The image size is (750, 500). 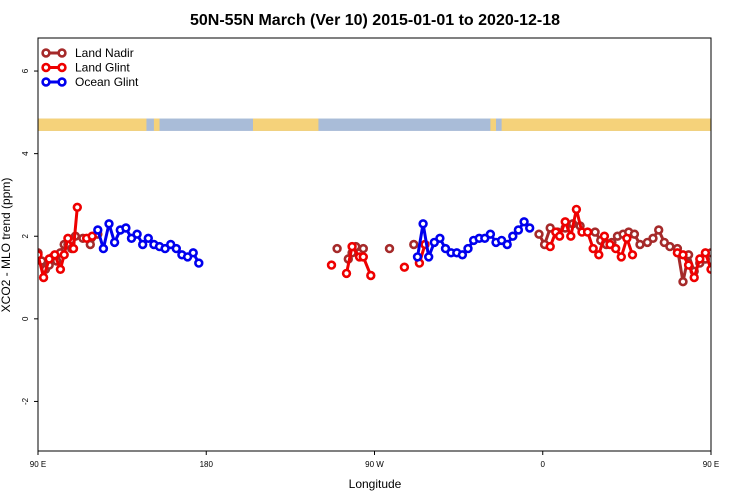 I want to click on legend-item: Ocean Glint, so click(x=90, y=82).